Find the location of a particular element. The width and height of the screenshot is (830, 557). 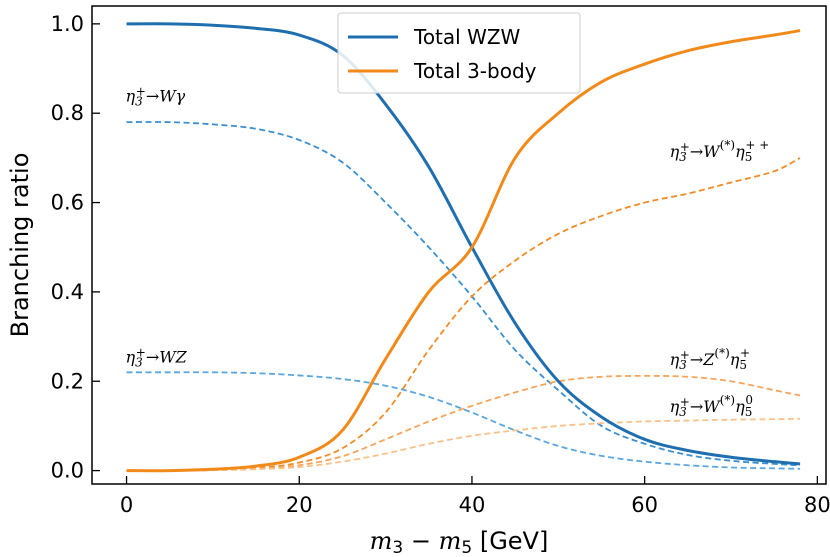

x-tick-label: 40 is located at coordinates (472, 505).